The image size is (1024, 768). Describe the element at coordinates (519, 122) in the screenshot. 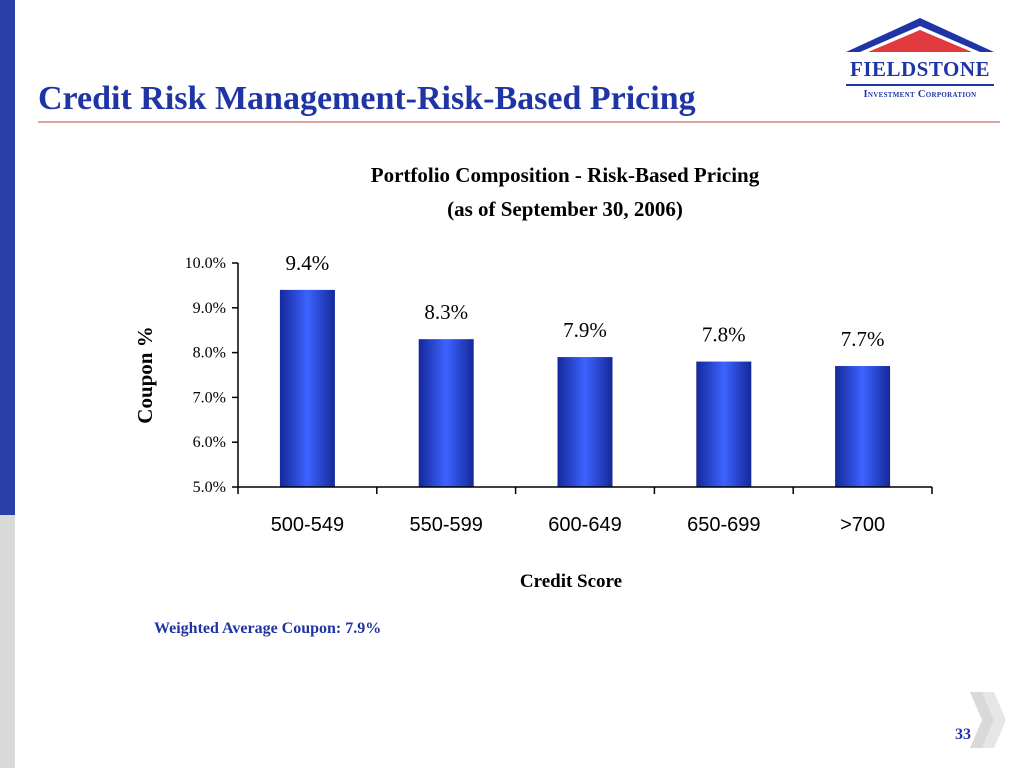

I see `title-divider` at that location.